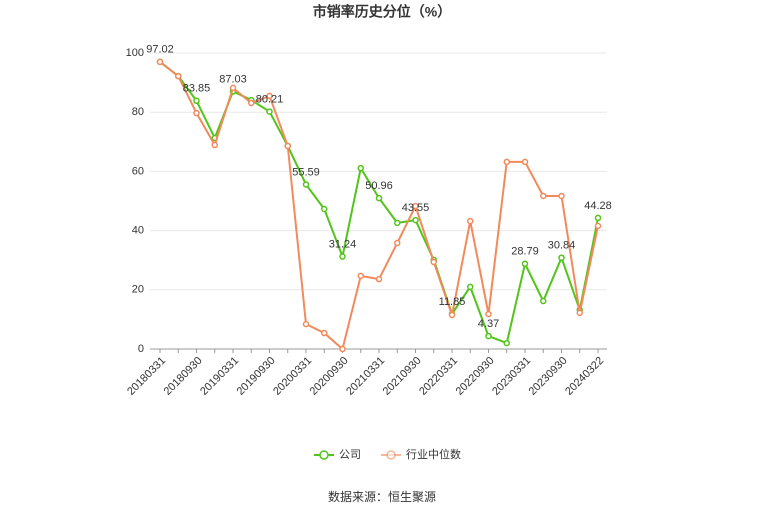 This screenshot has height=517, width=765. I want to click on data-label: 28.79, so click(525, 252).